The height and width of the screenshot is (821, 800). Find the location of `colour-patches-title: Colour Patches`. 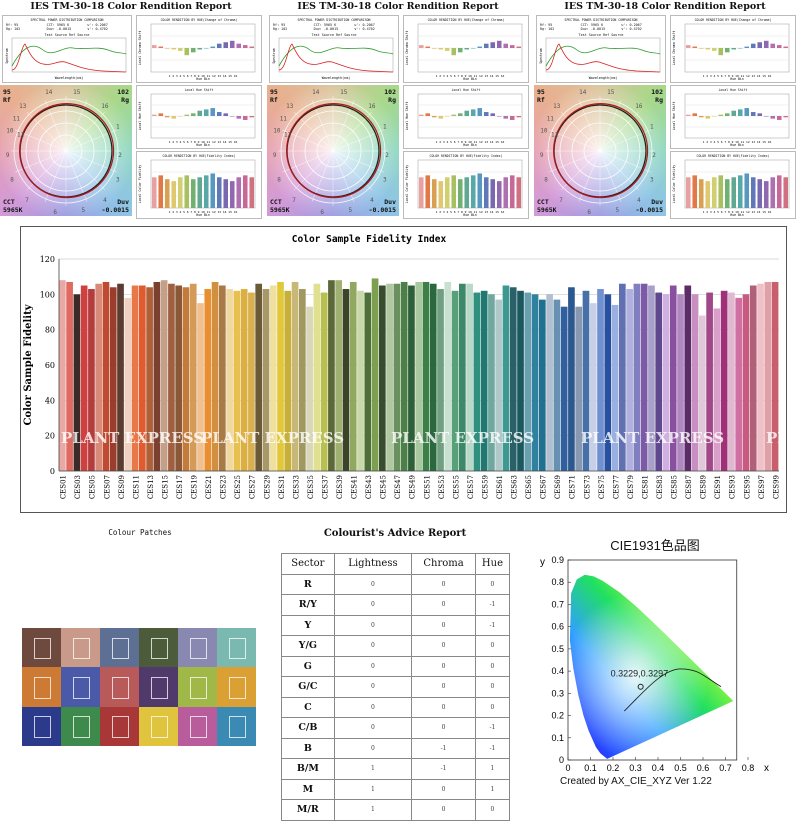

colour-patches-title: Colour Patches is located at coordinates (140, 532).